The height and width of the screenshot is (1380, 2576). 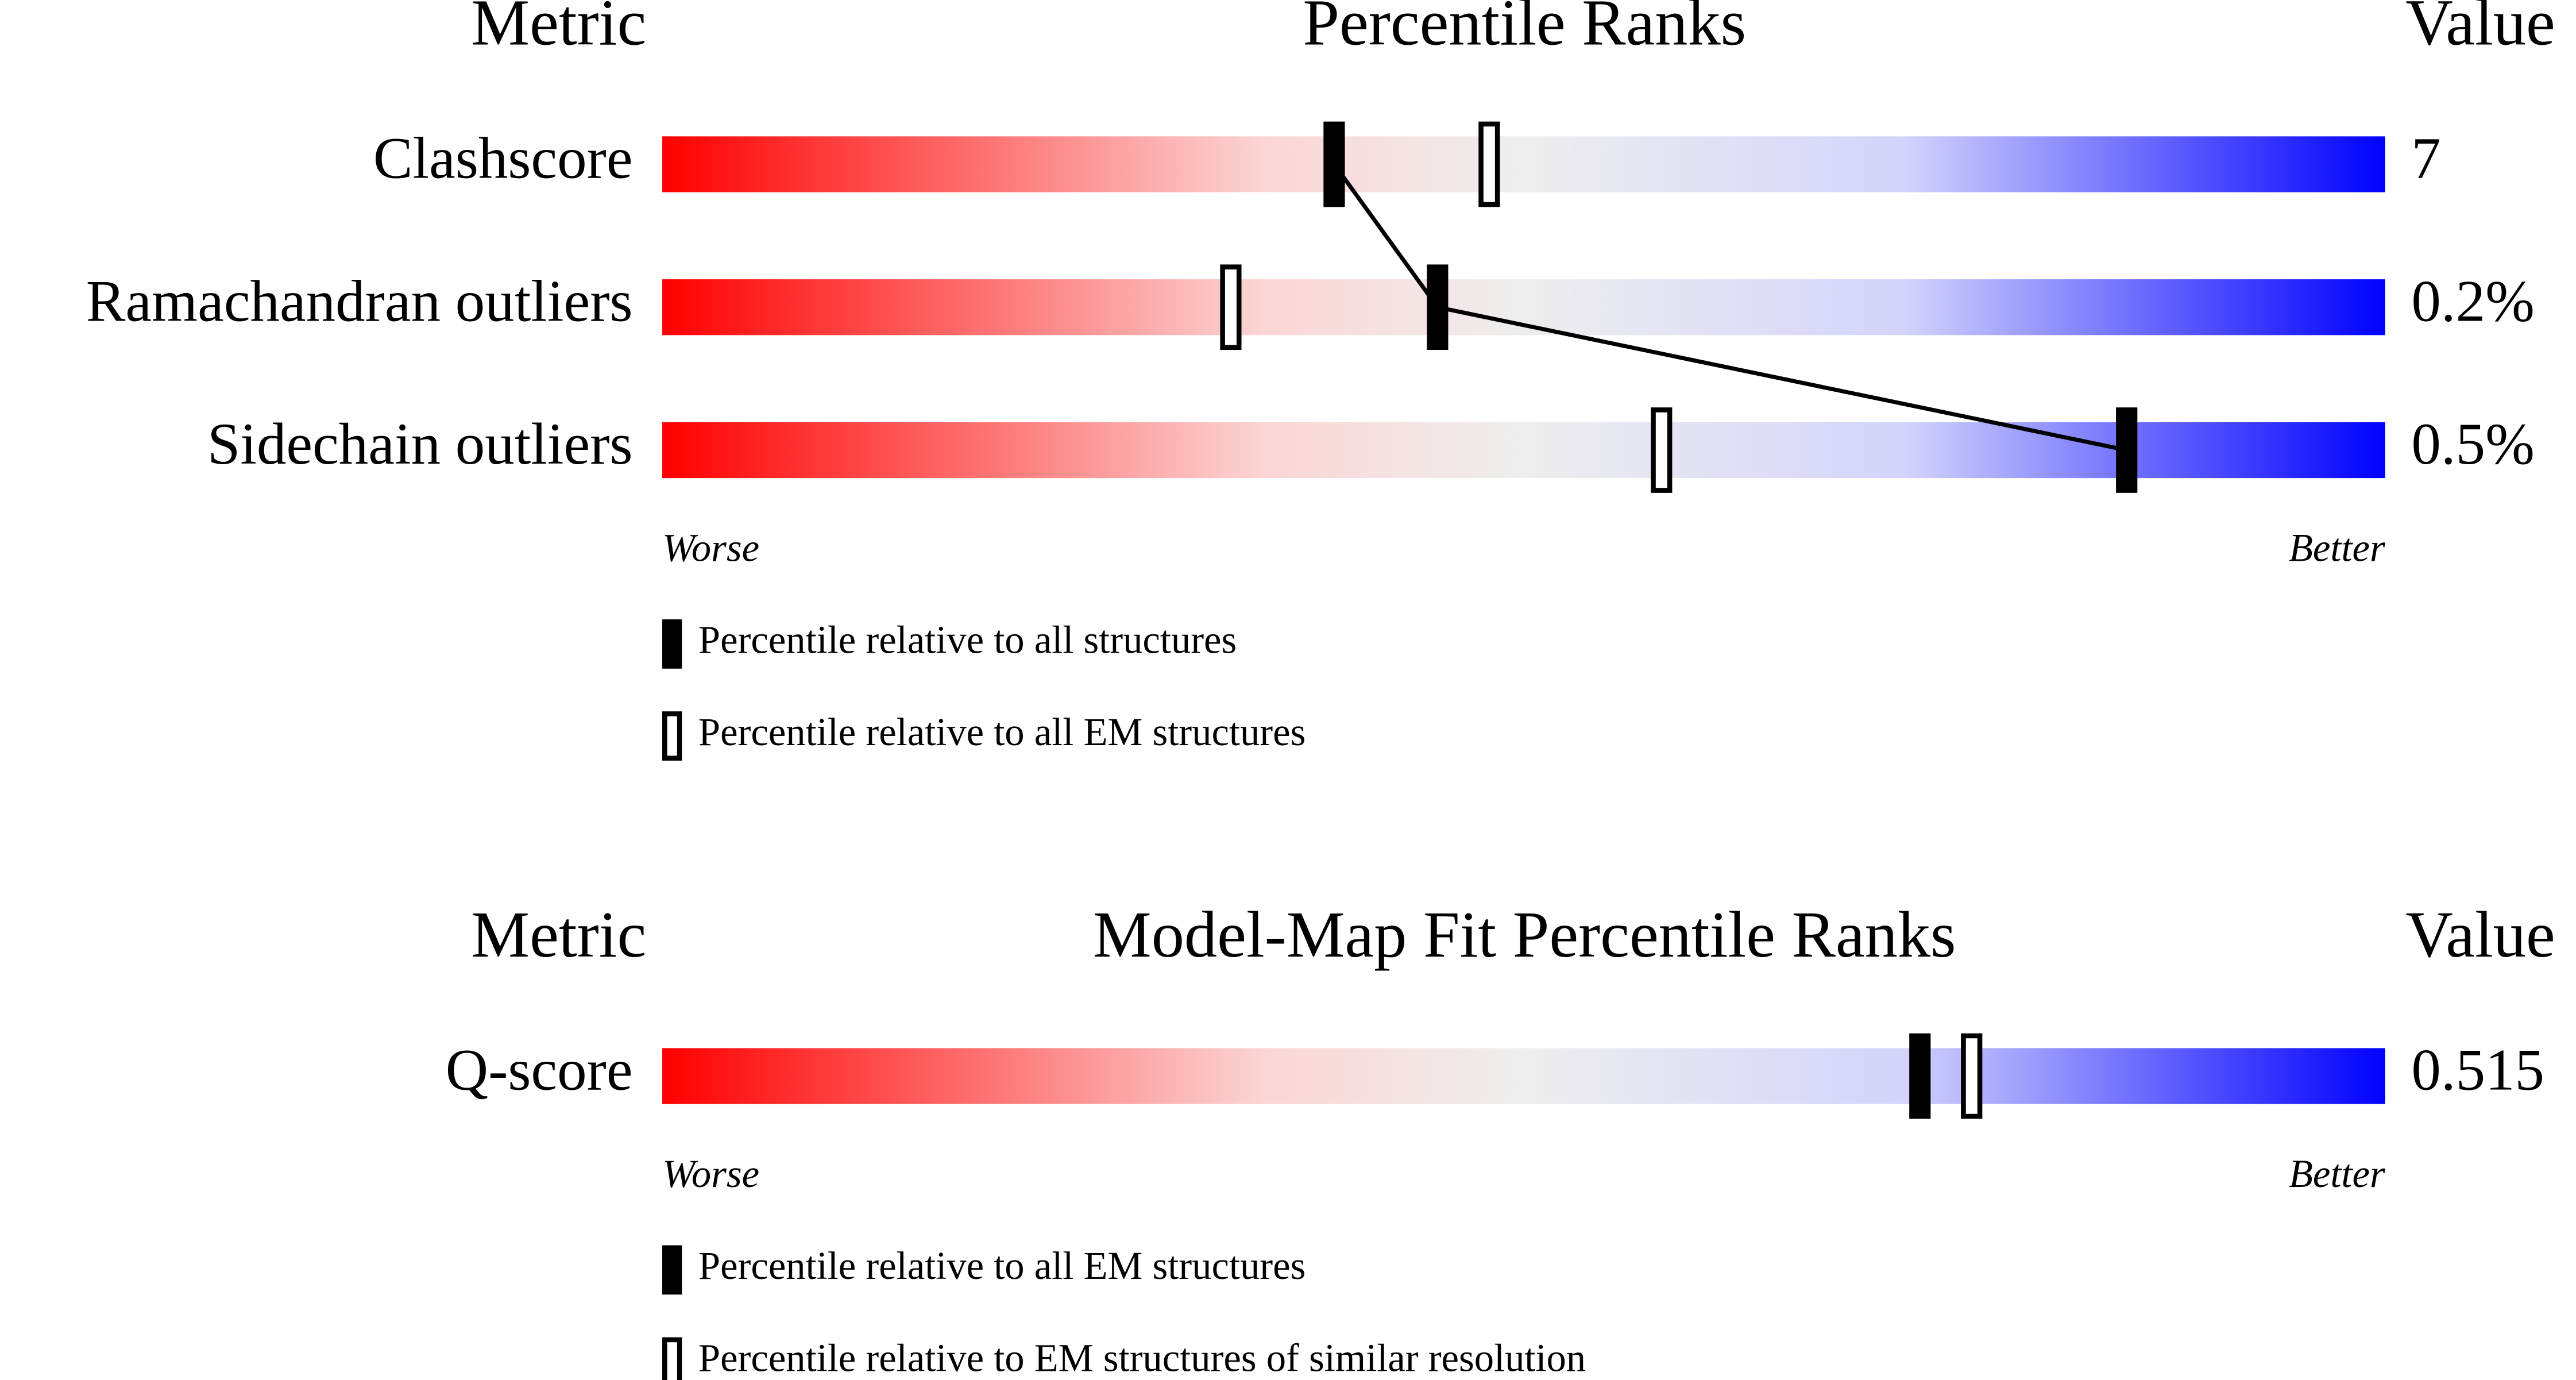 What do you see at coordinates (1524, 934) in the screenshot?
I see `chart-title: Model-Map Fit Percentile Ranks` at bounding box center [1524, 934].